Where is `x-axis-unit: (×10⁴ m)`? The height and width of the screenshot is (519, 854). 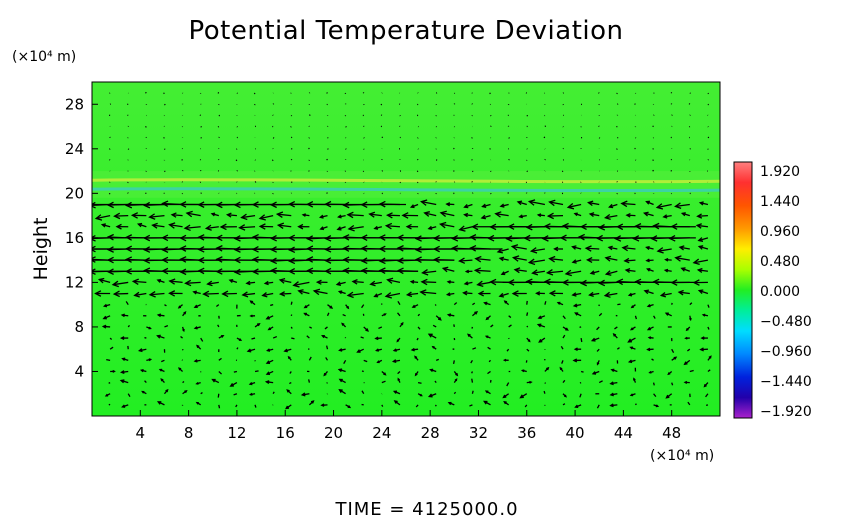 x-axis-unit: (×10⁴ m) is located at coordinates (682, 456).